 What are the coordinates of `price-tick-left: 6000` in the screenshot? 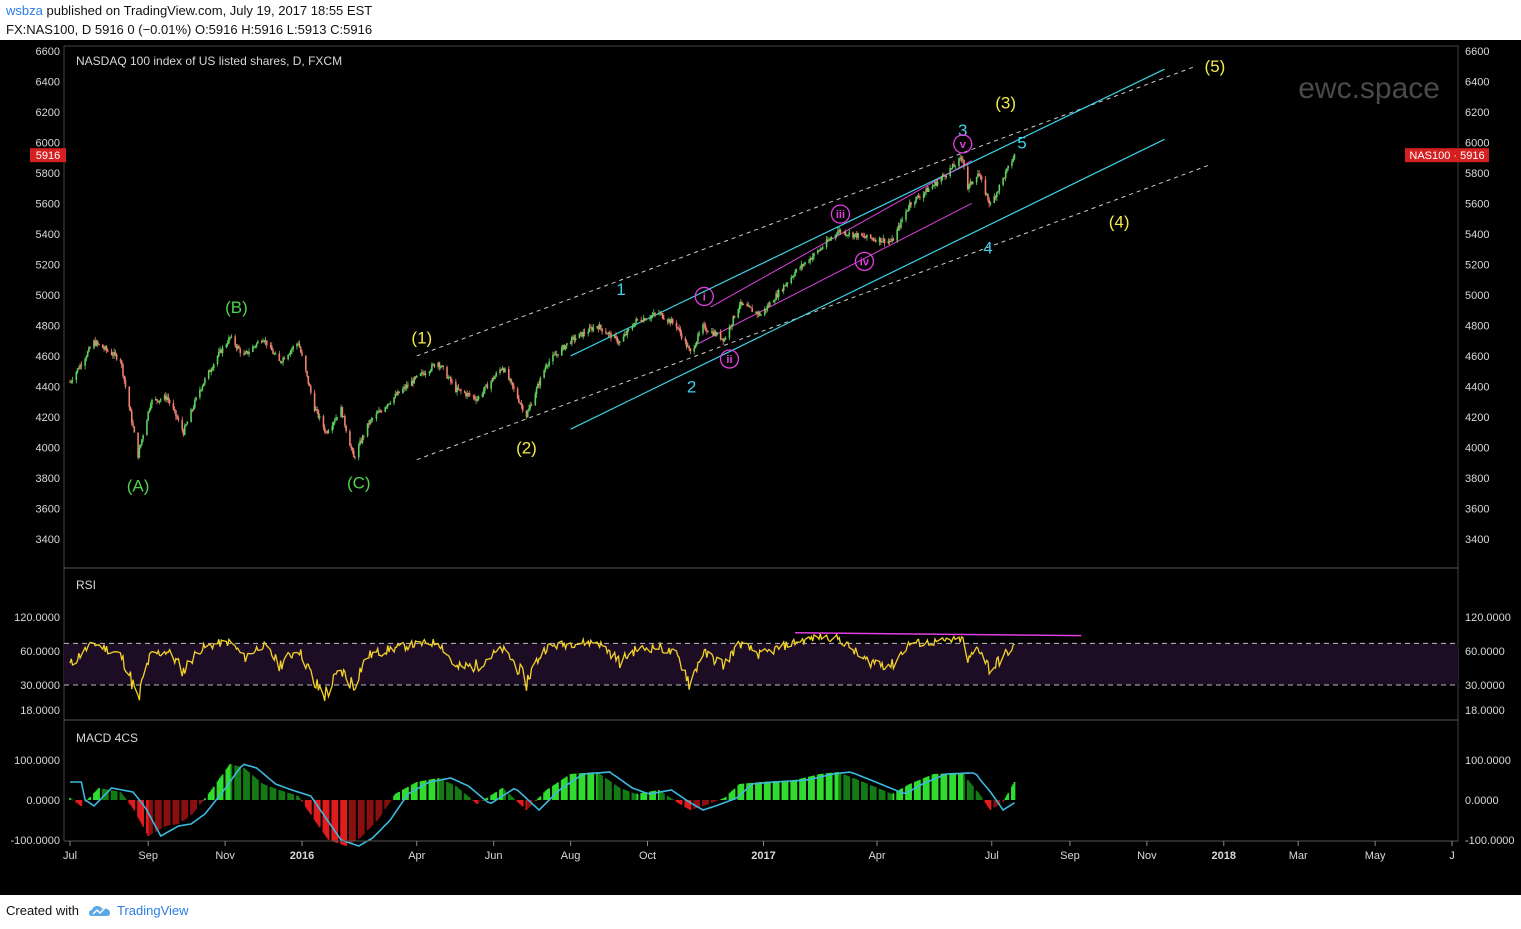 It's located at (48, 143).